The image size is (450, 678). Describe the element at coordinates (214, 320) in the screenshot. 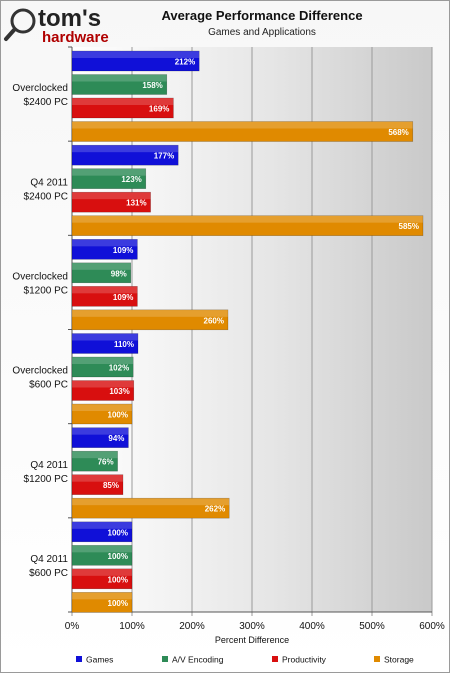

I see `bar-value-label: 260%` at that location.